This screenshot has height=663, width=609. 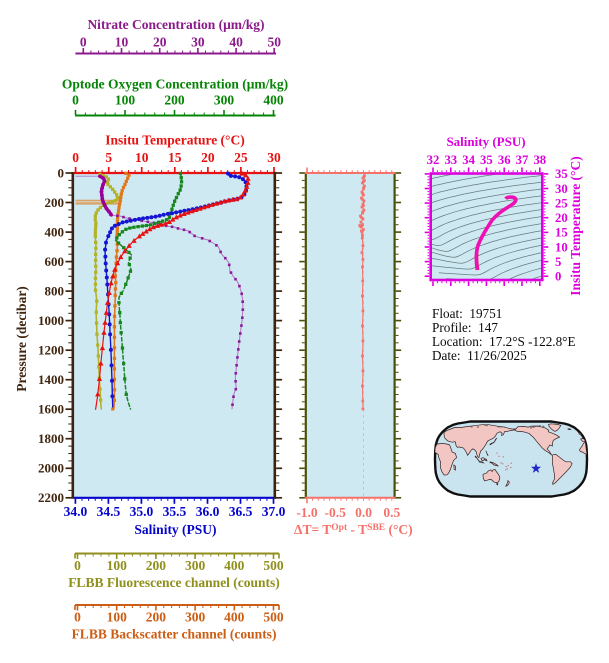 I want to click on svg-text: 35.5, so click(x=175, y=511).